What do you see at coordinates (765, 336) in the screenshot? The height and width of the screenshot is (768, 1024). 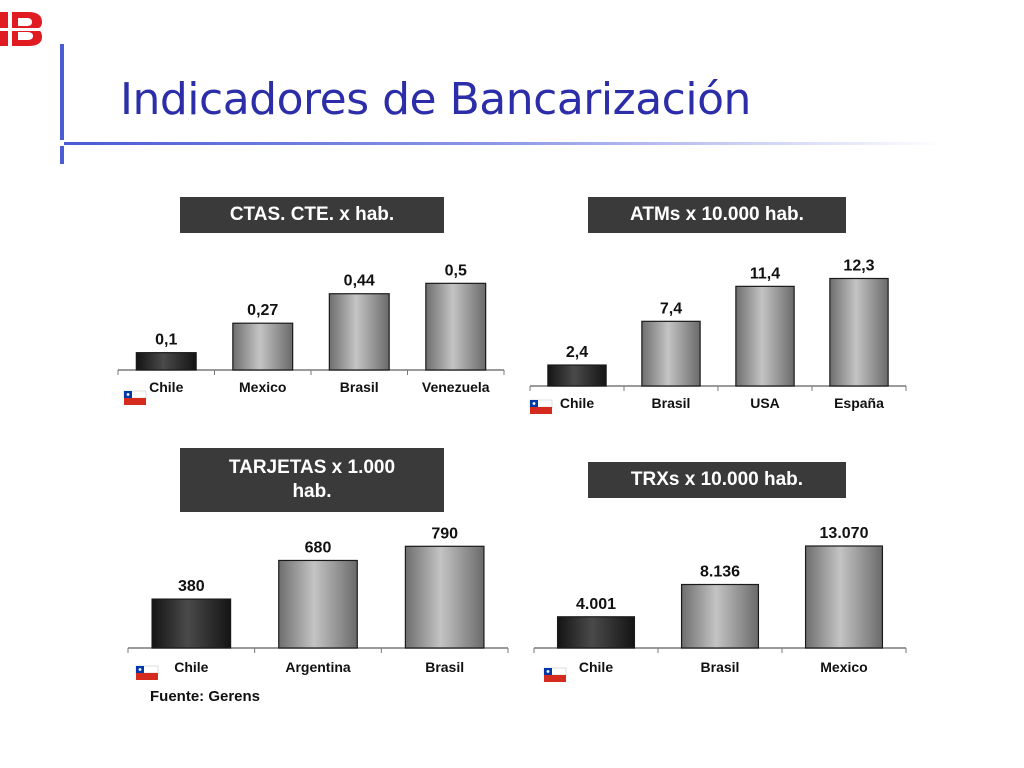 I see `bar-usa` at bounding box center [765, 336].